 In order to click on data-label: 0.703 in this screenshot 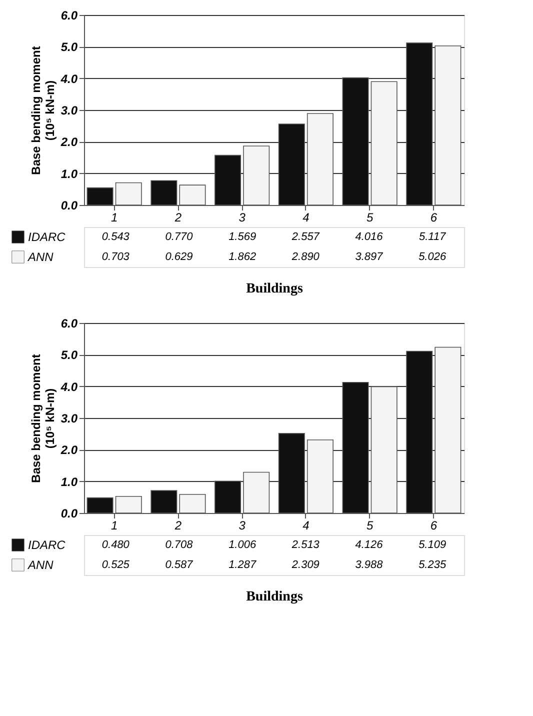, I will do `click(116, 257)`.